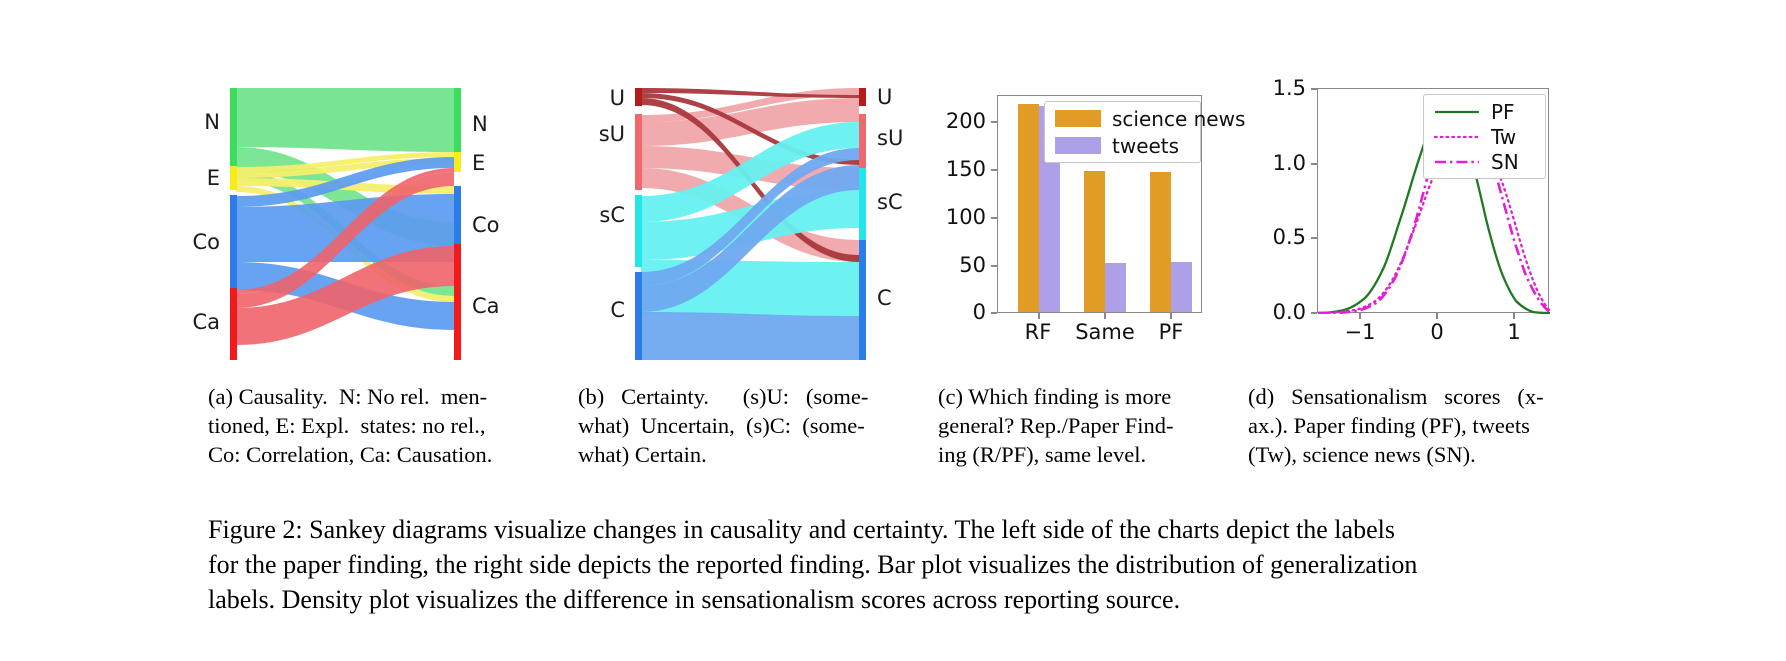 The image size is (1786, 661). I want to click on node-left-sc, so click(638, 231).